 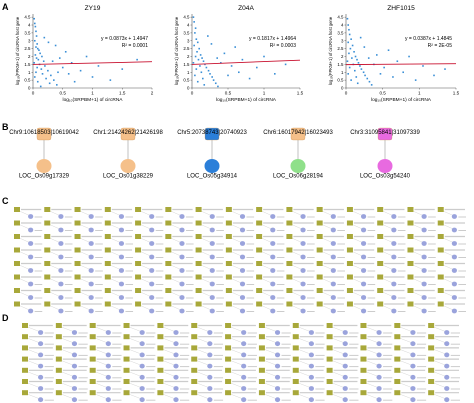 I want to click on y-tick-label: 1, so click(x=342, y=72).